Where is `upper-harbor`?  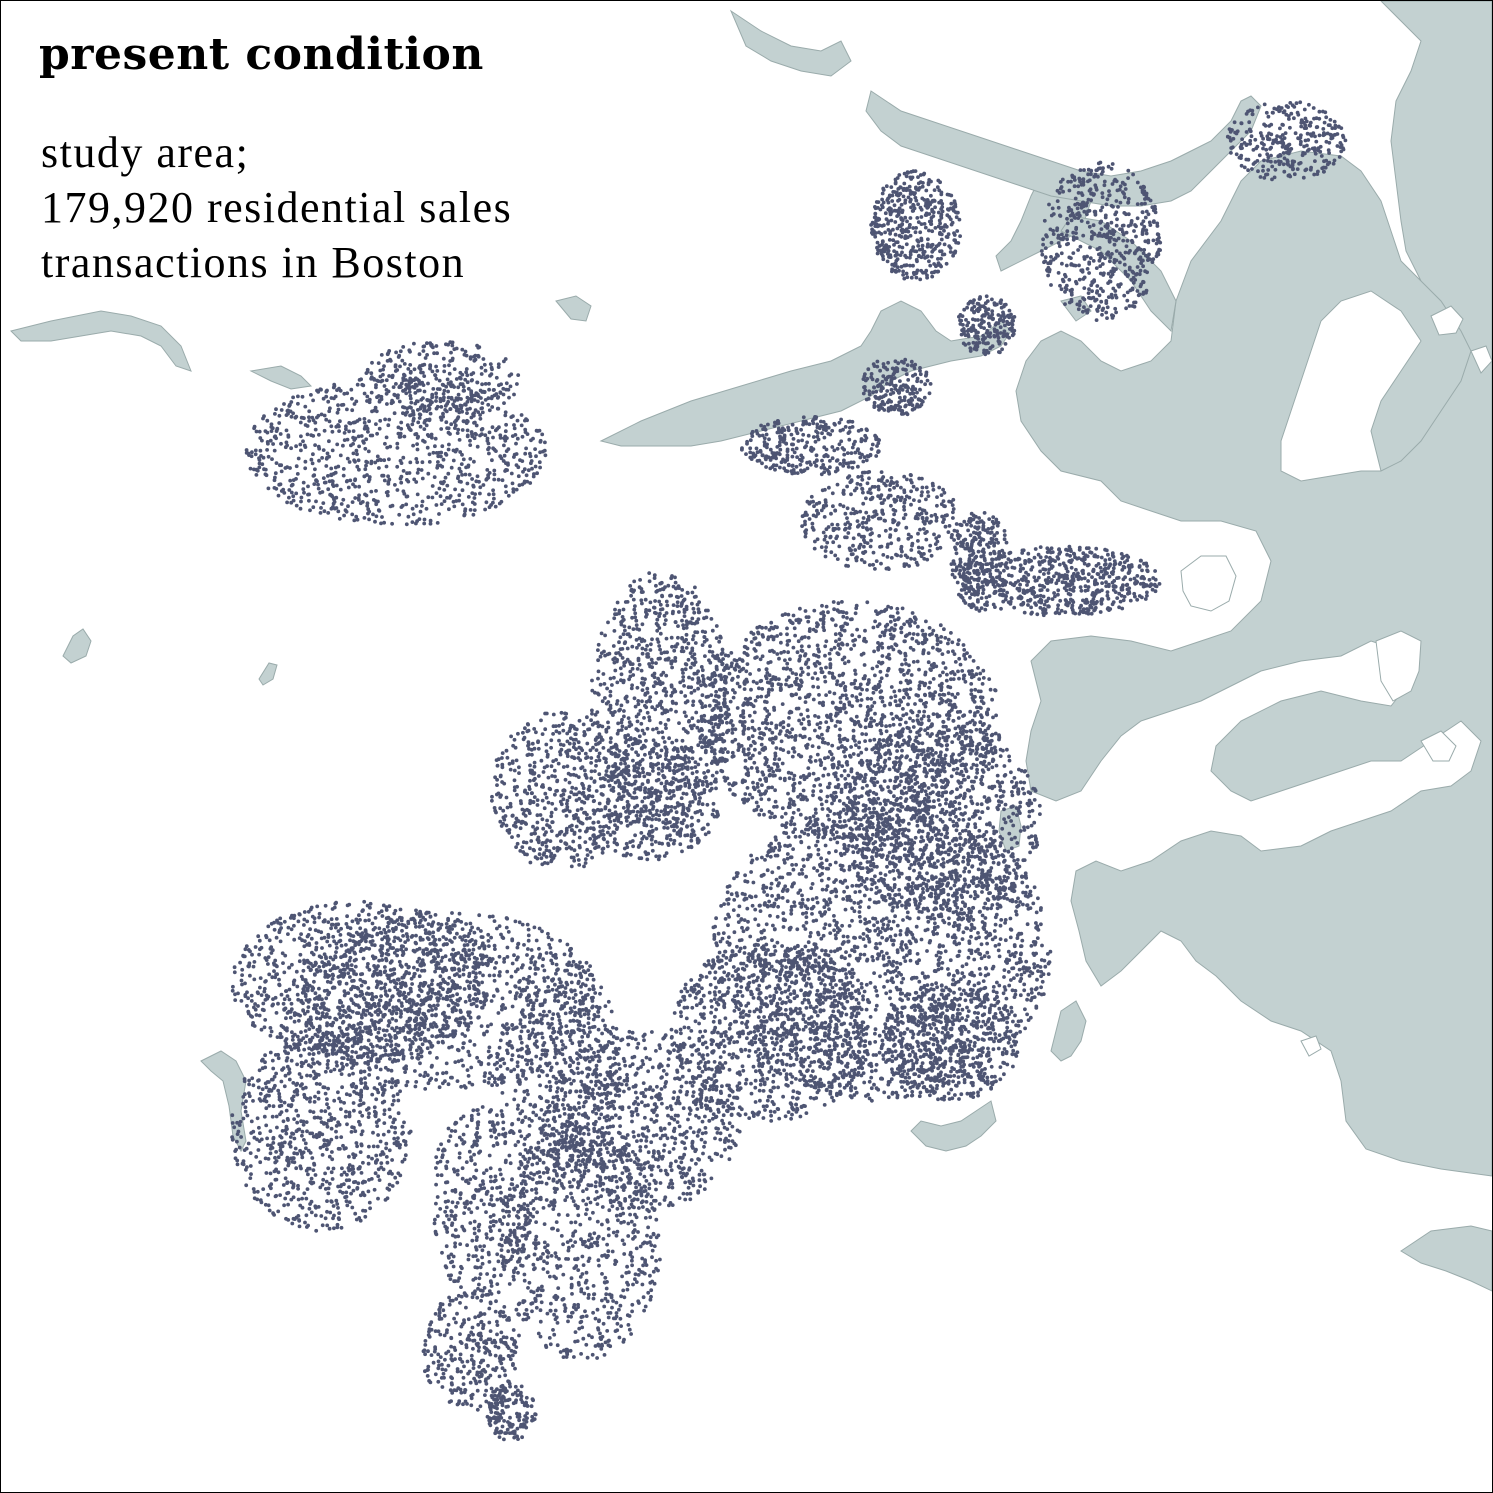 upper-harbor is located at coordinates (1118, 274).